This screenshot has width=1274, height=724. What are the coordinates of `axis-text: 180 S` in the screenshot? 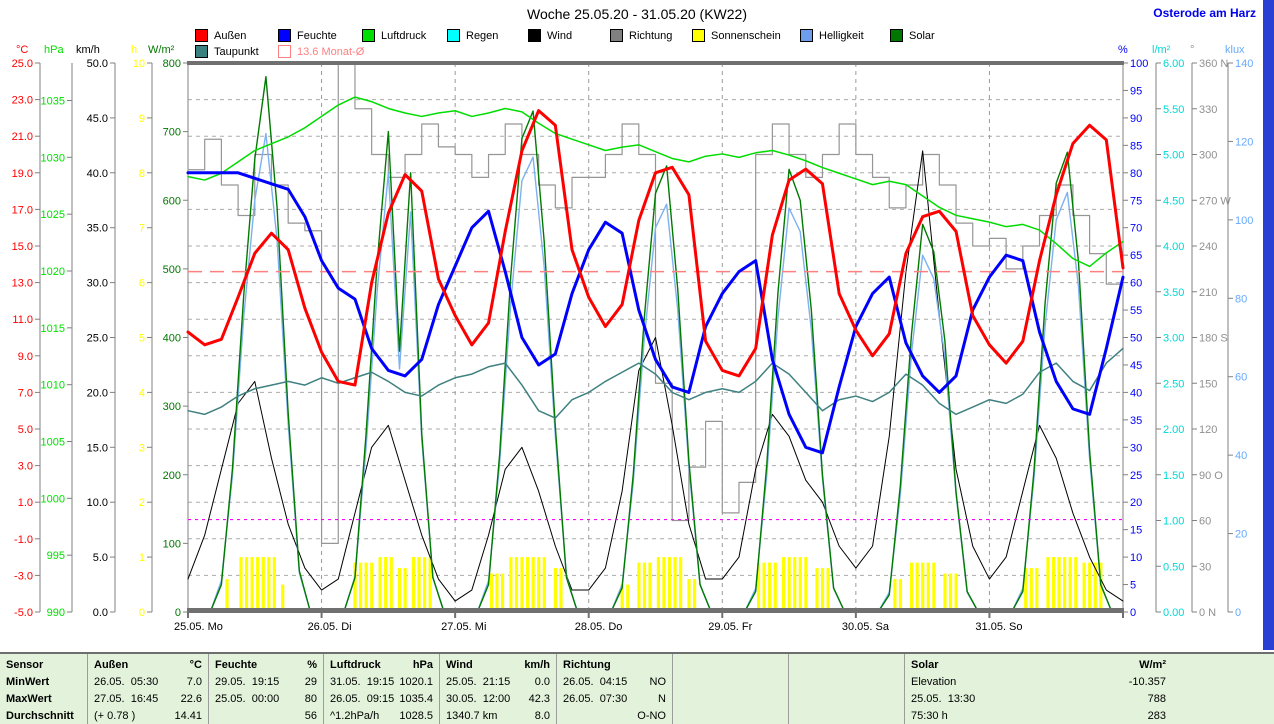 It's located at (1213, 339).